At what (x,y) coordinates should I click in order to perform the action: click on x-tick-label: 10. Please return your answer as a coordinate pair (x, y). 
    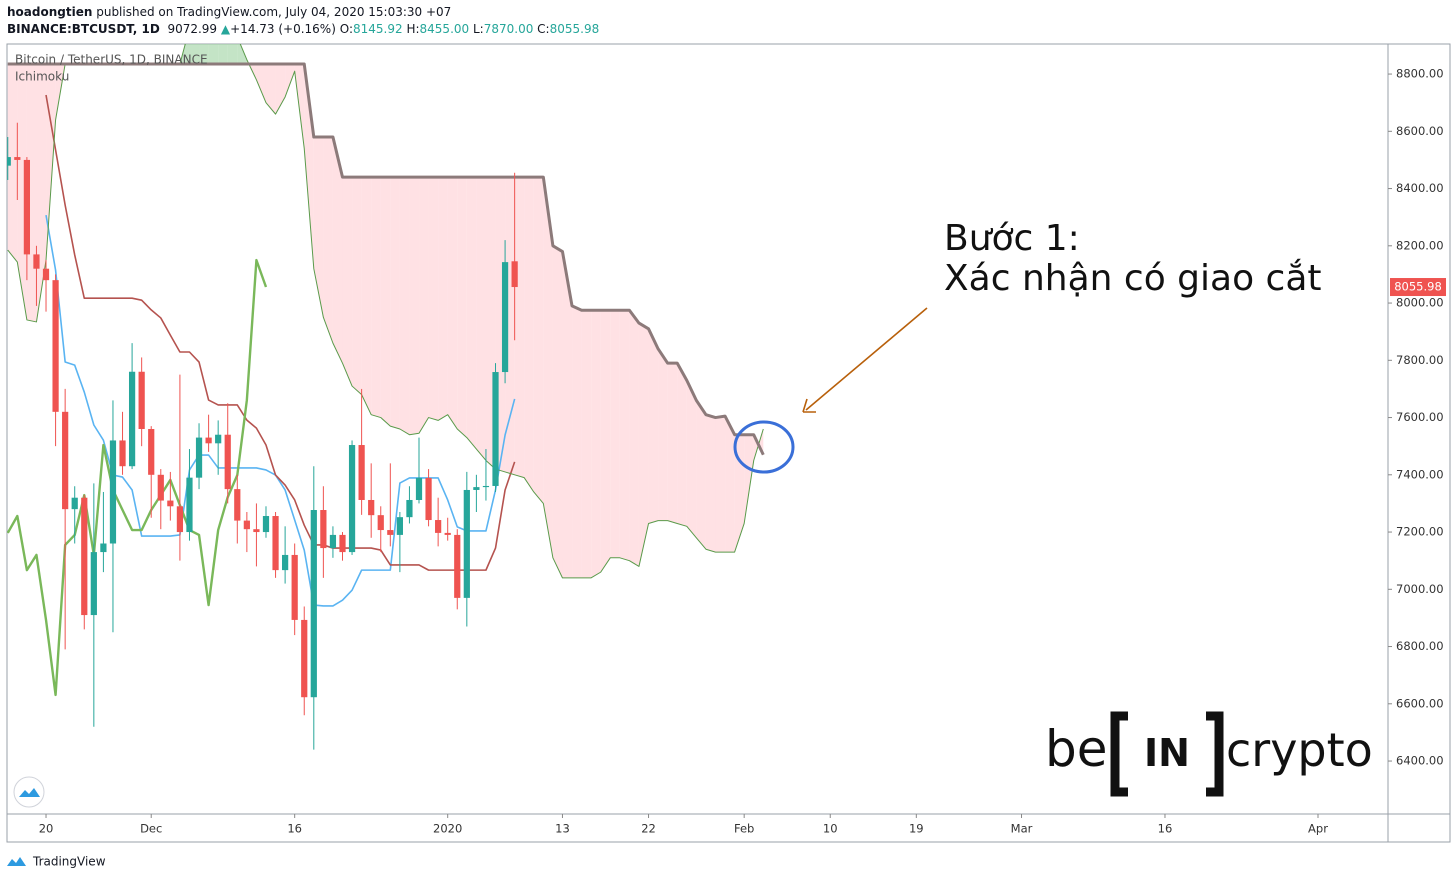
    Looking at the image, I should click on (830, 829).